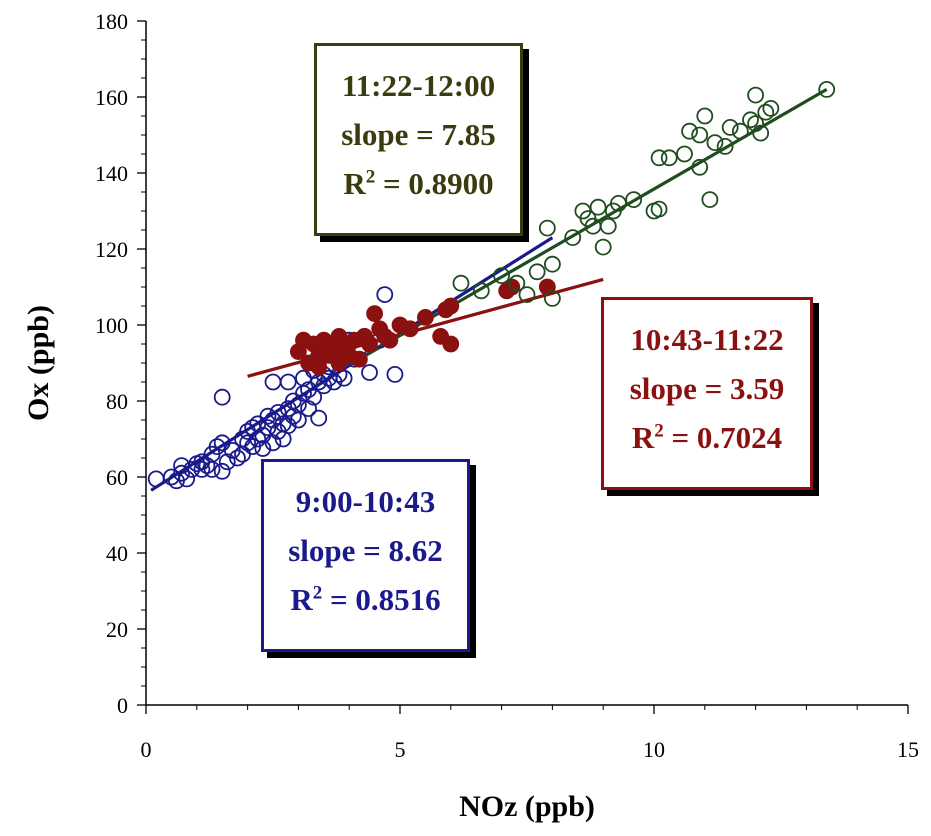 Image resolution: width=931 pixels, height=836 pixels. What do you see at coordinates (117, 553) in the screenshot?
I see `y-tick-label: 40` at bounding box center [117, 553].